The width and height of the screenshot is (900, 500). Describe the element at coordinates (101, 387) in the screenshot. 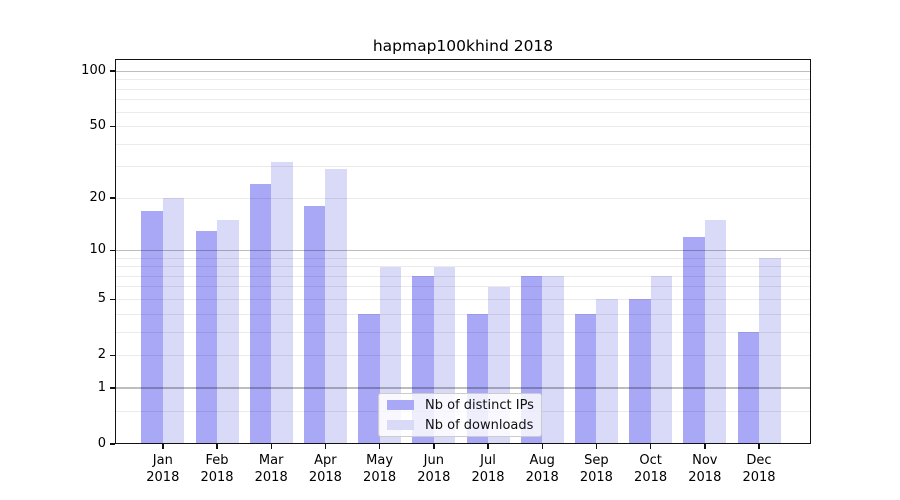

I see `y-tick-label-1: 1` at that location.